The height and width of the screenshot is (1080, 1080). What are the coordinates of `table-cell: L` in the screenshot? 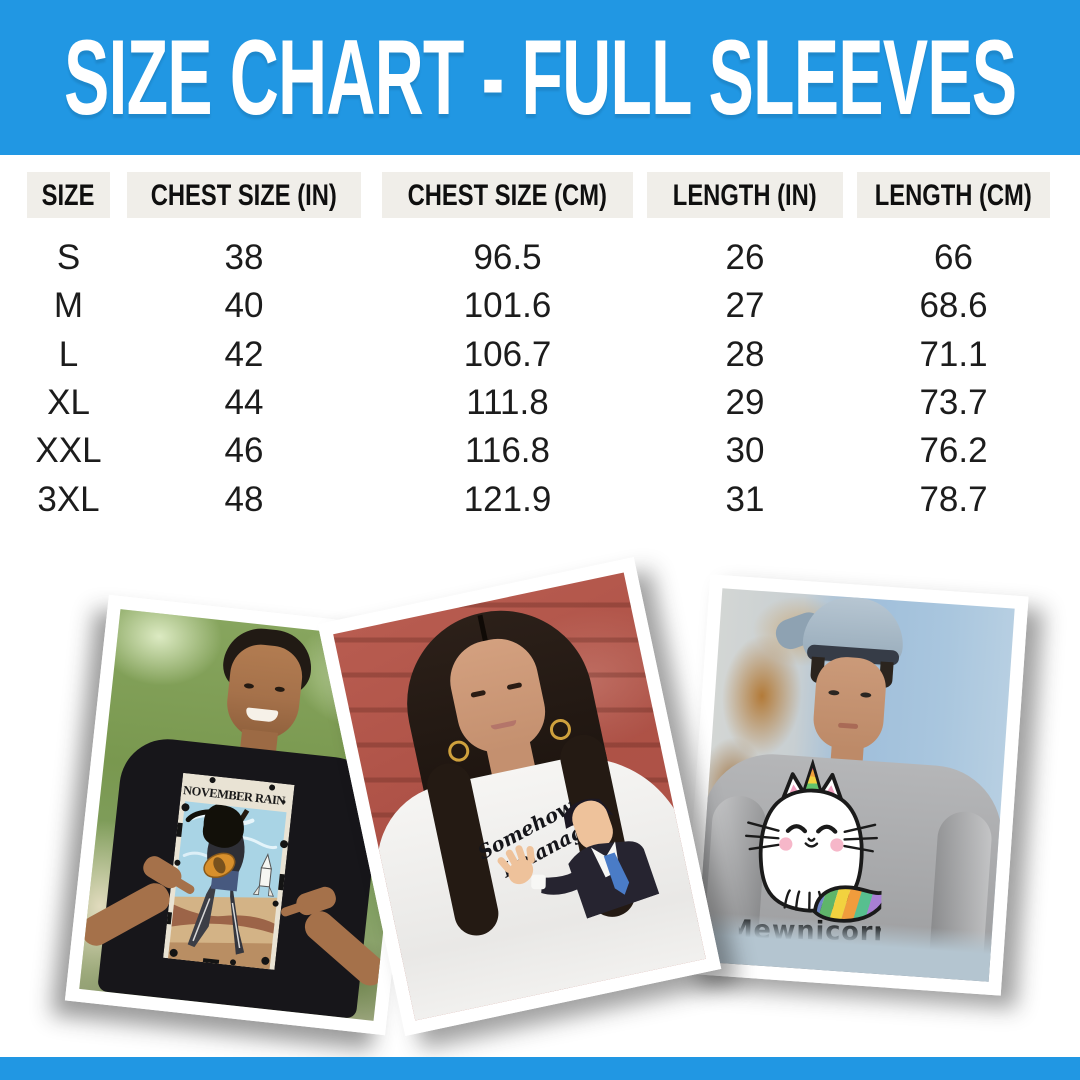 It's located at (68, 354).